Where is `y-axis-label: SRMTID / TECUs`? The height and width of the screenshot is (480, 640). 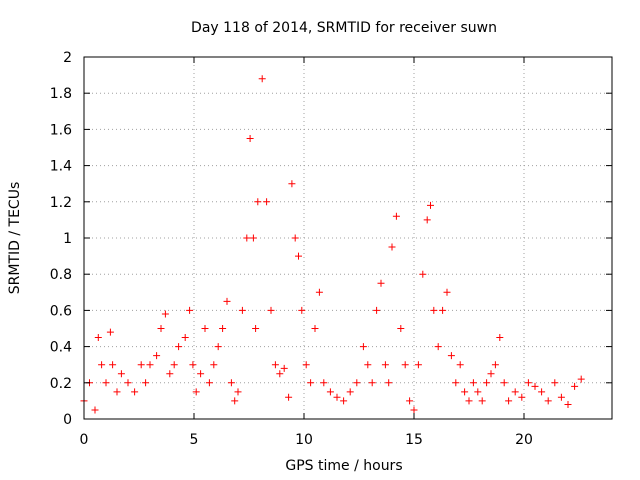 y-axis-label: SRMTID / TECUs is located at coordinates (15, 238).